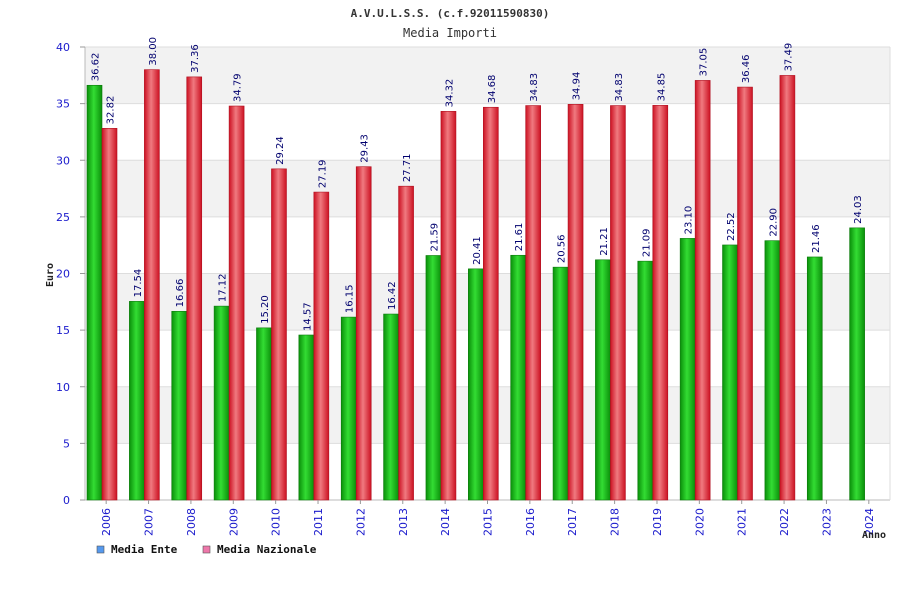 The width and height of the screenshot is (900, 600). I want to click on bar-media-nazionale-2009, so click(236, 303).